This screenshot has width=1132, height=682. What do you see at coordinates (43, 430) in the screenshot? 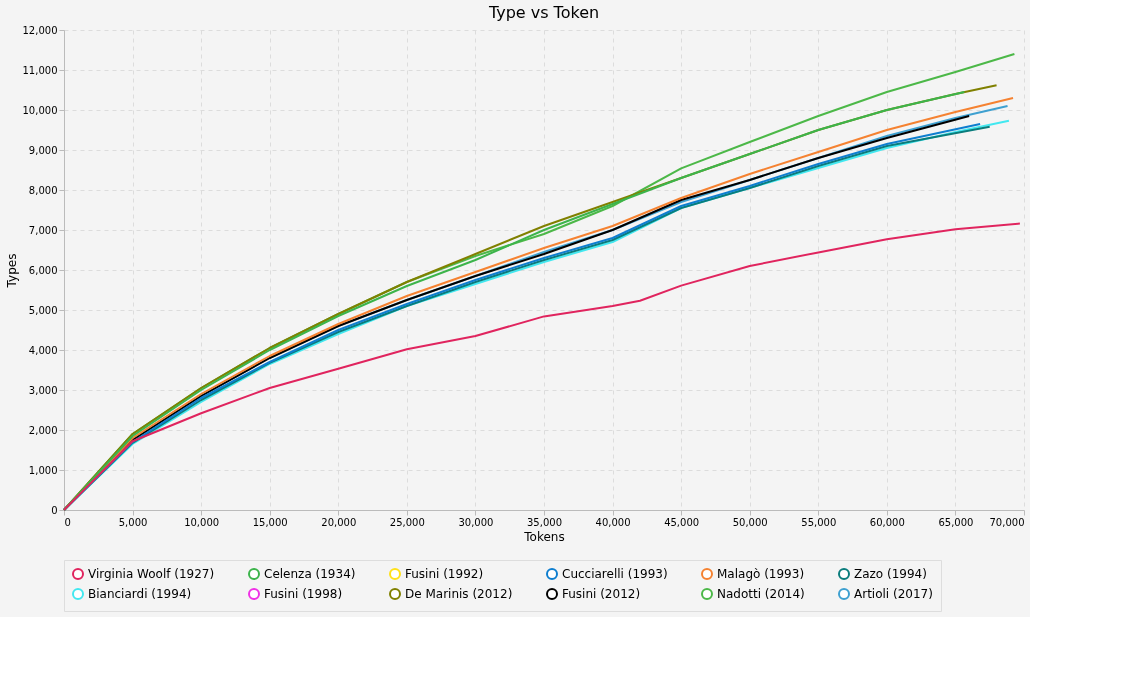
I see `y-tick-label: 2,000` at bounding box center [43, 430].